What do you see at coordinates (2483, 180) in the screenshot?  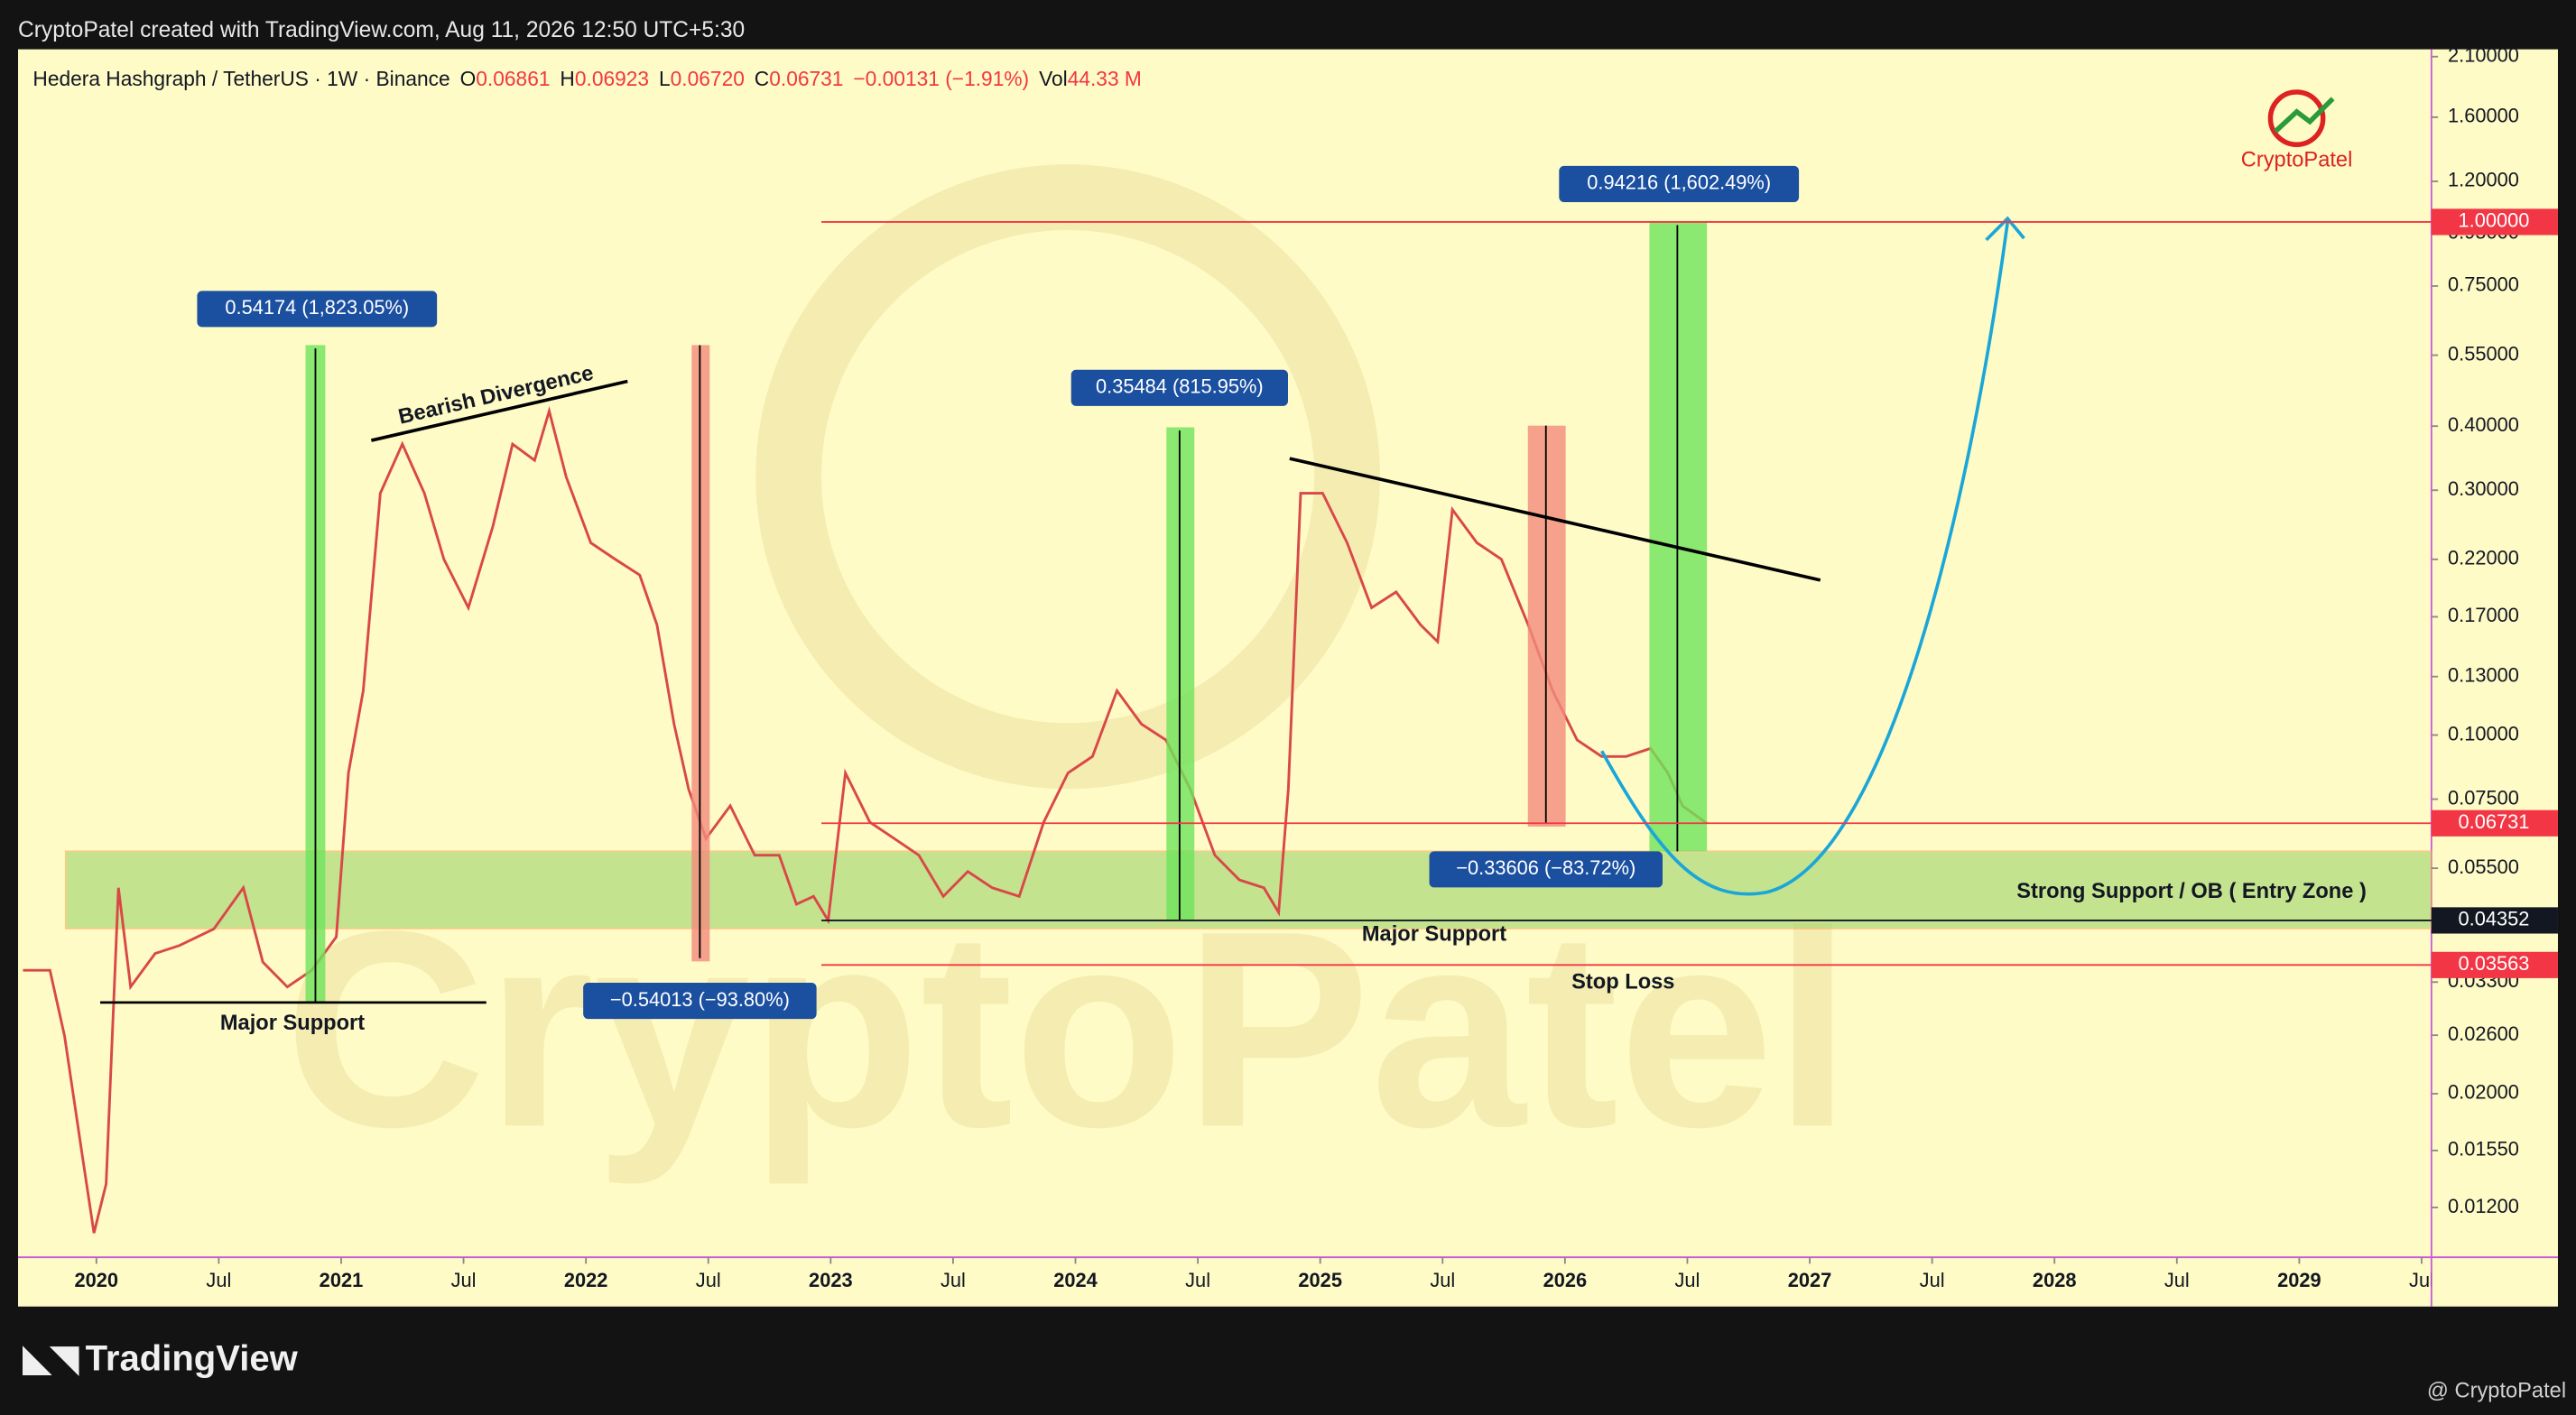 I see `y-tick-label: 1.20000` at bounding box center [2483, 180].